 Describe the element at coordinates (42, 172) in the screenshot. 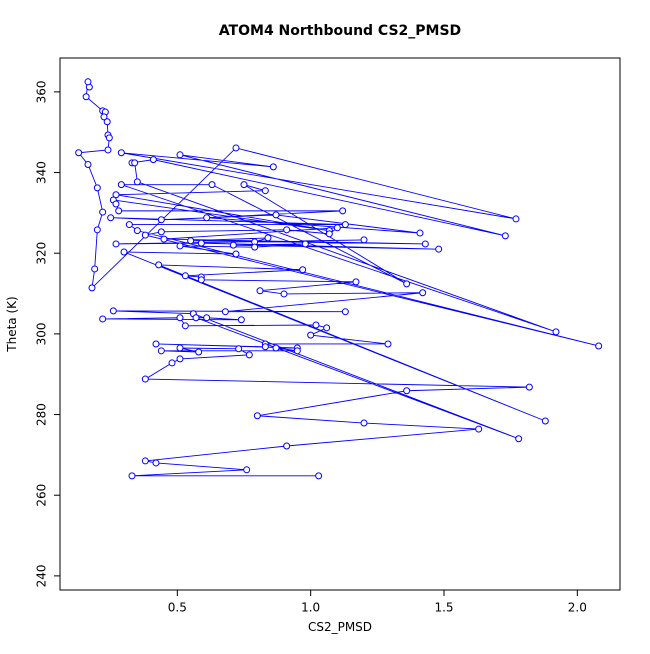

I see `y-tick-label: 340` at that location.